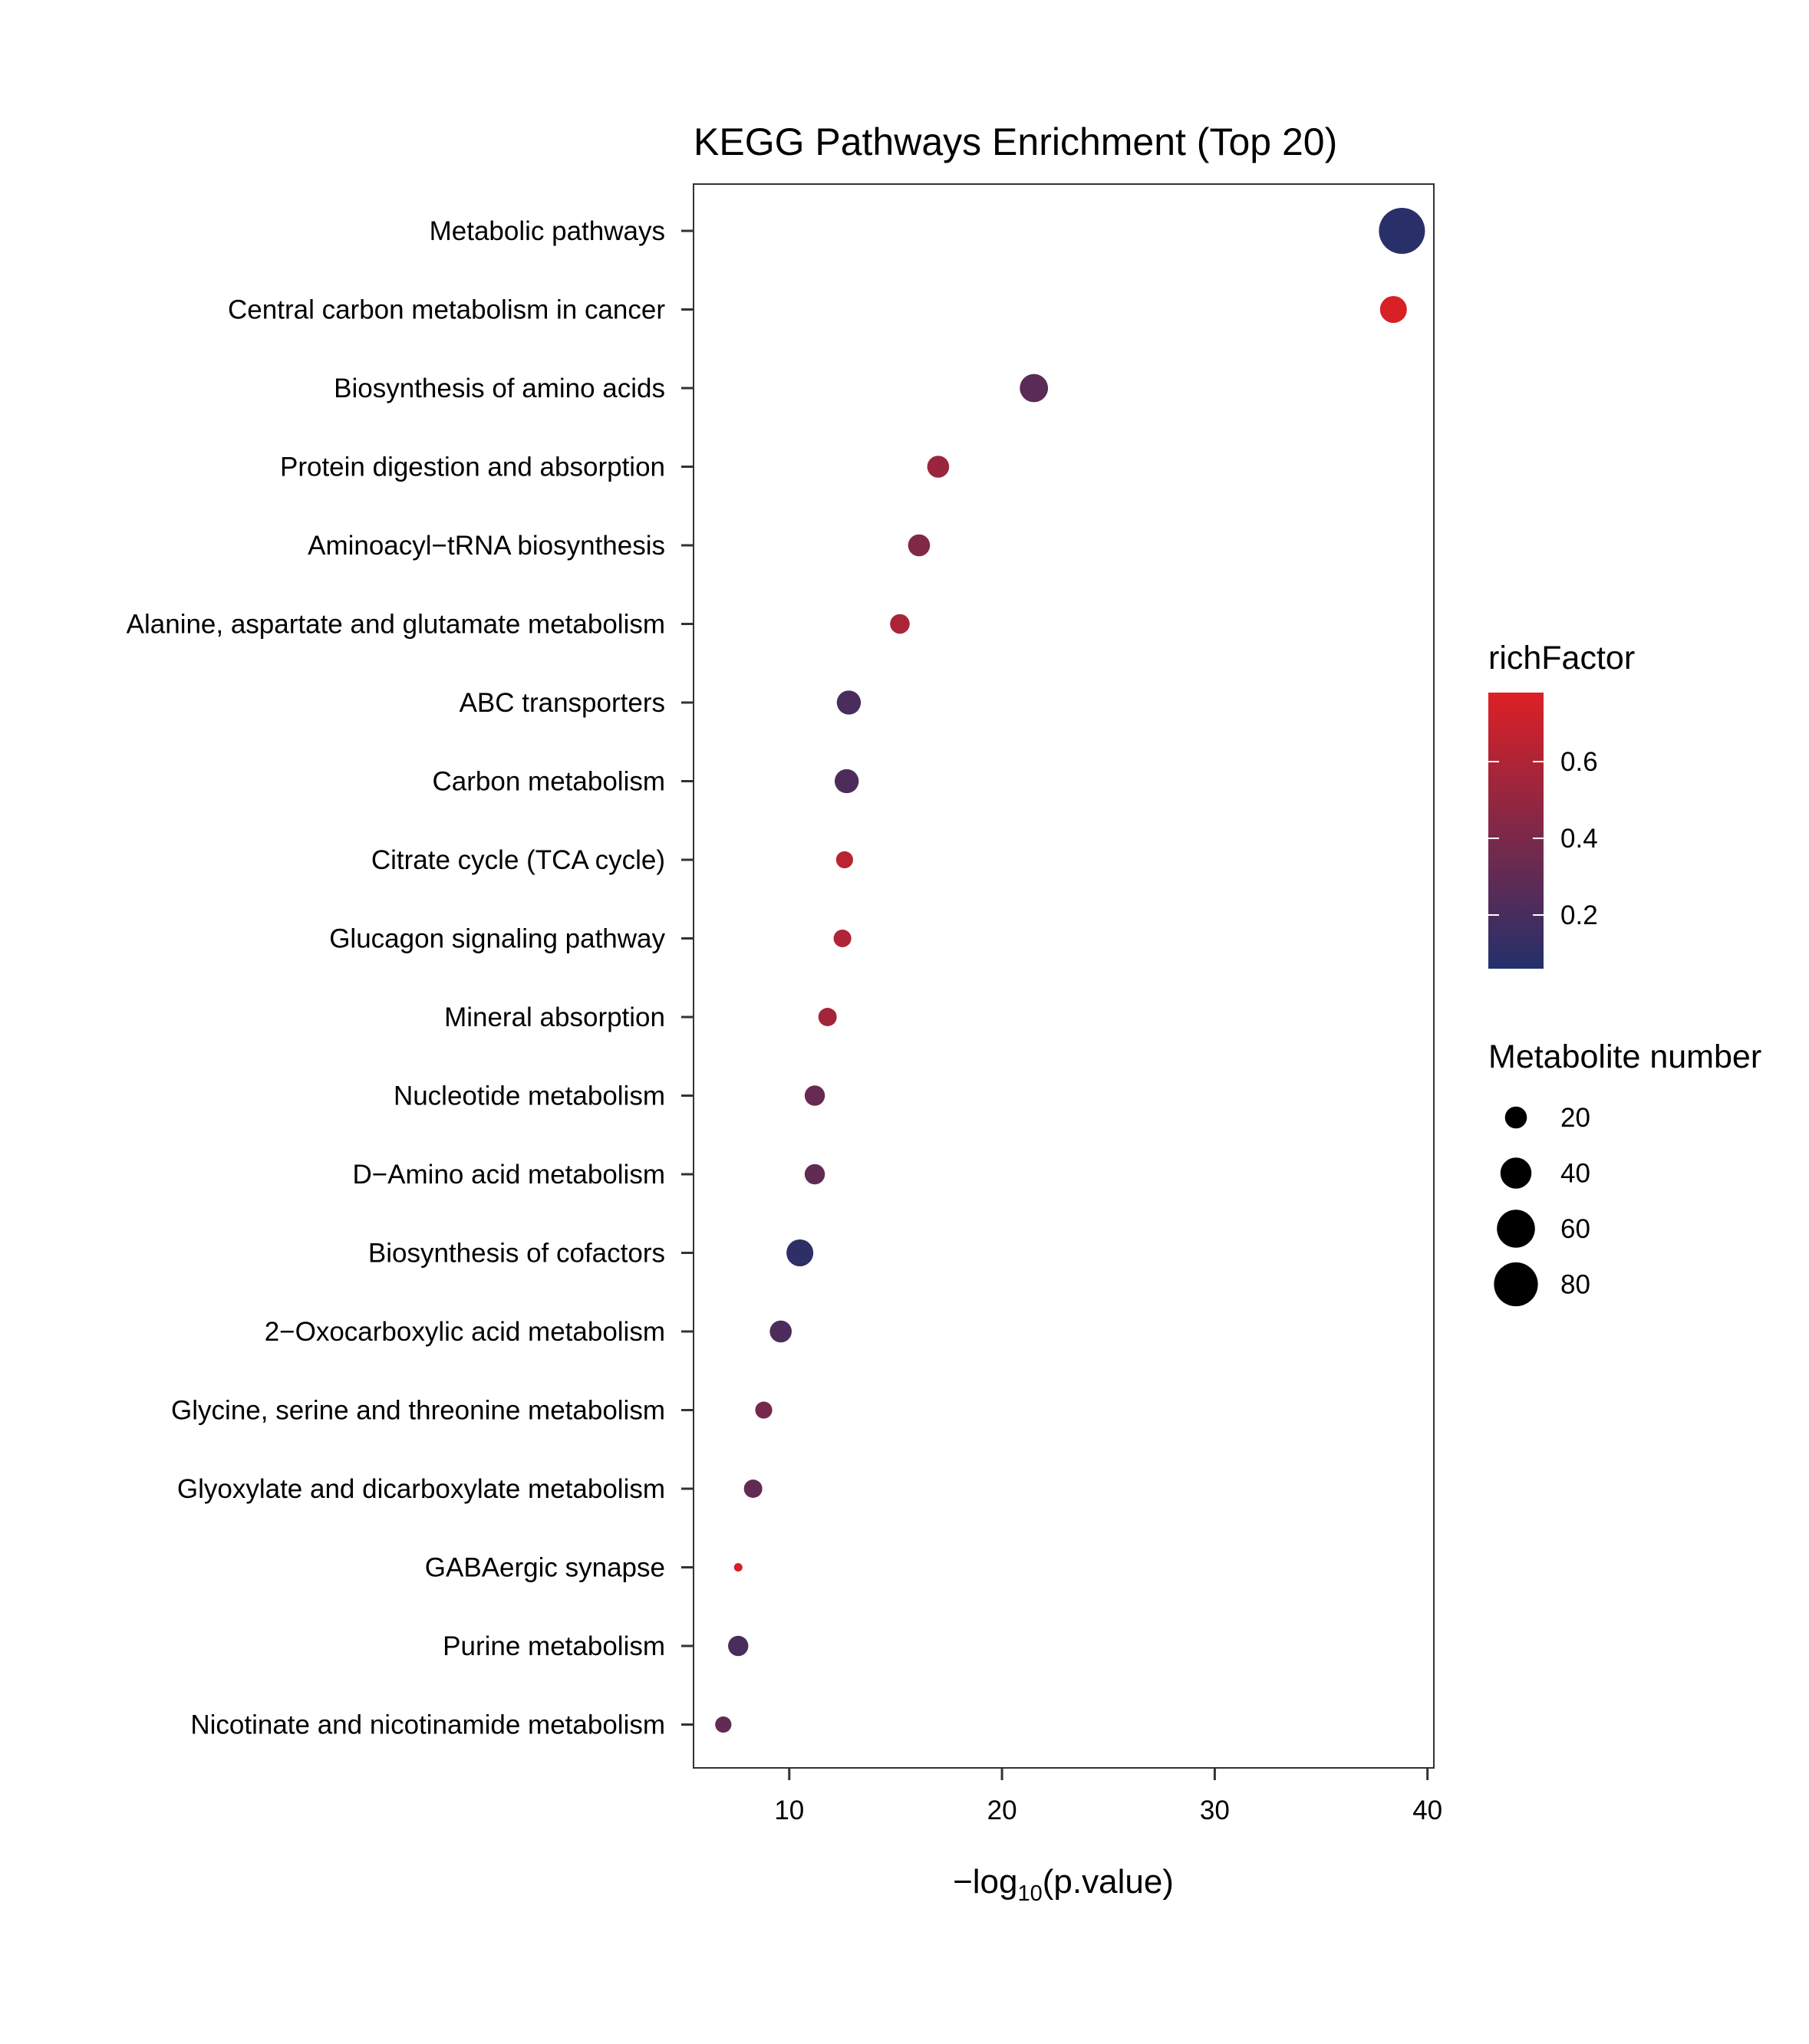 The width and height of the screenshot is (1809, 2044). I want to click on x-axis-label-suffix: (p.value), so click(1108, 1882).